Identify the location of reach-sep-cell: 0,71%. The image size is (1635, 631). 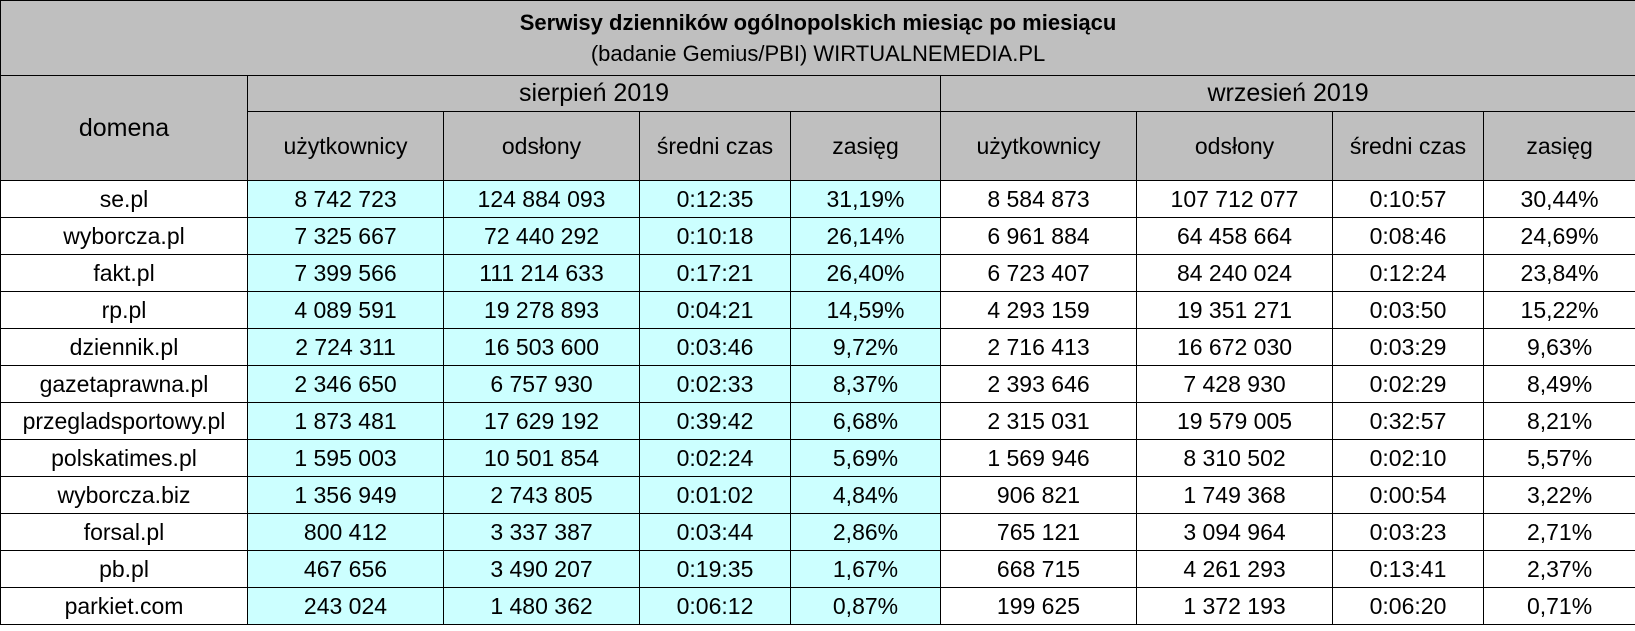
(1558, 606).